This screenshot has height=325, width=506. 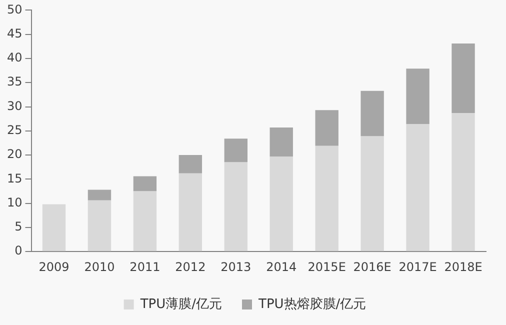 What do you see at coordinates (14, 57) in the screenshot?
I see `y-tick-label: 40` at bounding box center [14, 57].